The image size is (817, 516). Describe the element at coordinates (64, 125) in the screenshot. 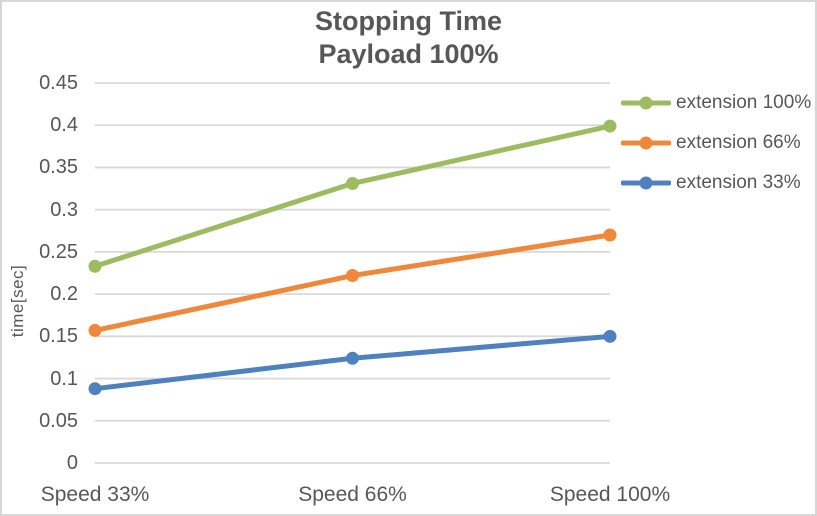

I see `y-tick-label: 0.4` at that location.